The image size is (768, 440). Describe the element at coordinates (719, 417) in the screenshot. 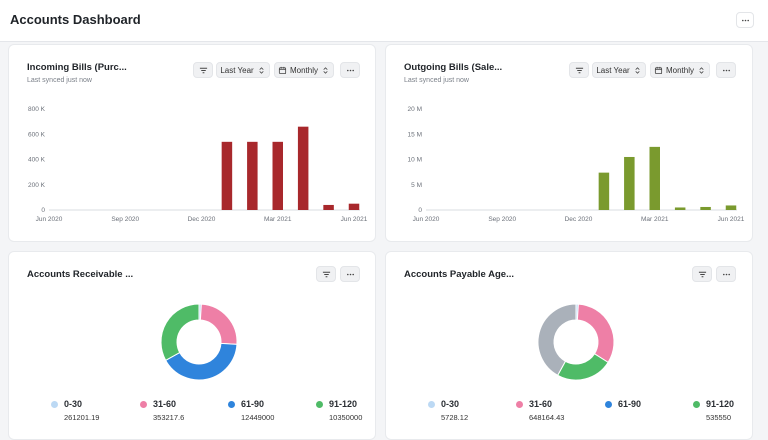

I see `legend-value: 535550` at that location.